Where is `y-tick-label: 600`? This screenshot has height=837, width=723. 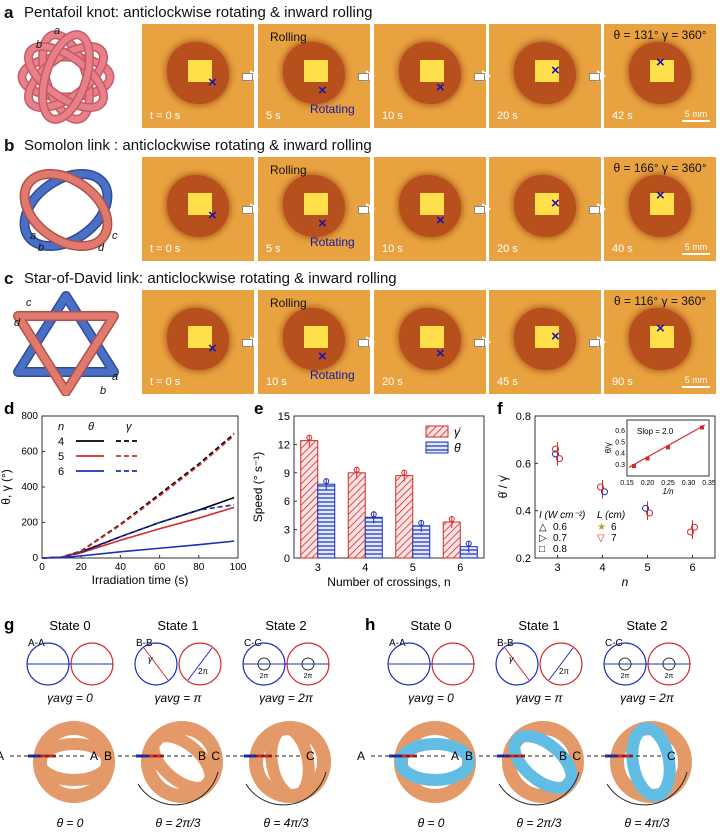
y-tick-label: 600 is located at coordinates (29, 452).